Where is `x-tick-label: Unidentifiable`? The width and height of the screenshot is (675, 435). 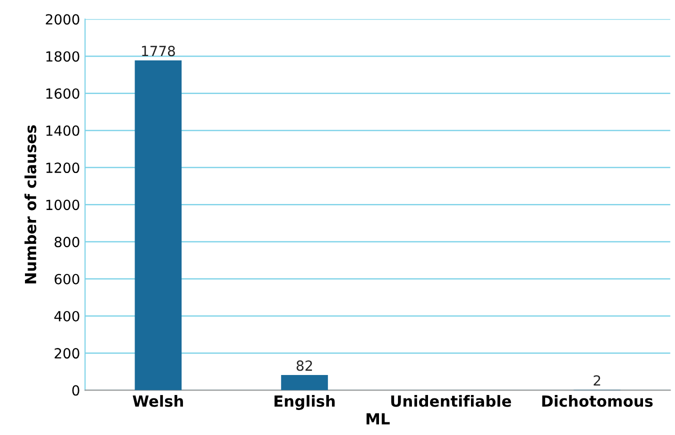
x-tick-label: Unidentifiable is located at coordinates (451, 401).